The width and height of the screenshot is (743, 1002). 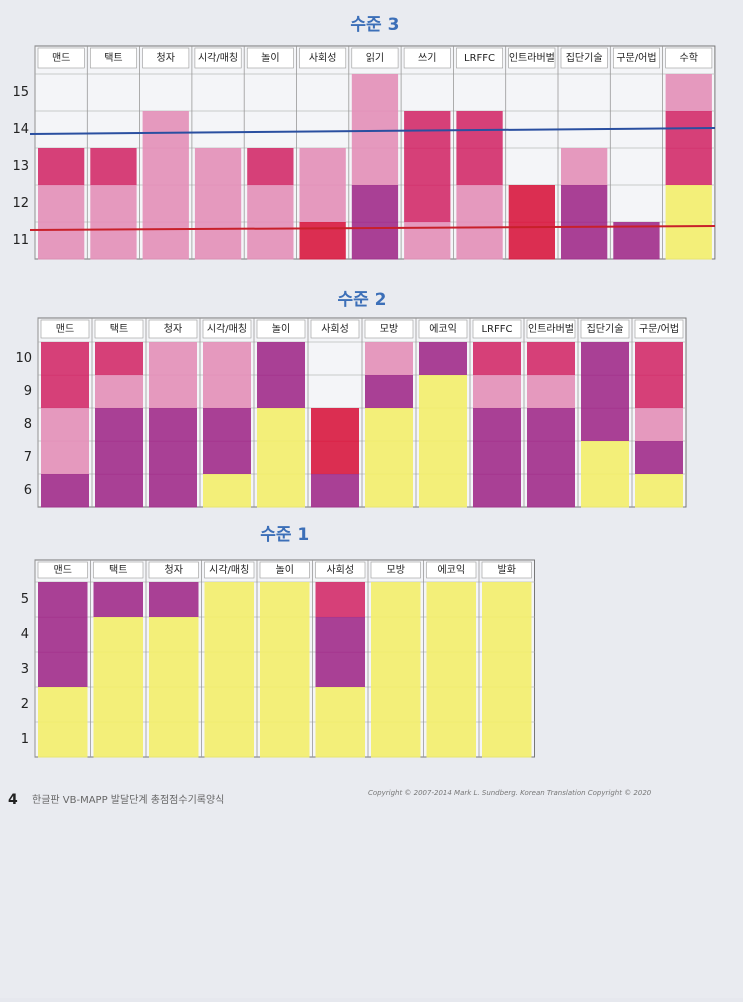 I want to click on row-label: 4, so click(x=25, y=634).